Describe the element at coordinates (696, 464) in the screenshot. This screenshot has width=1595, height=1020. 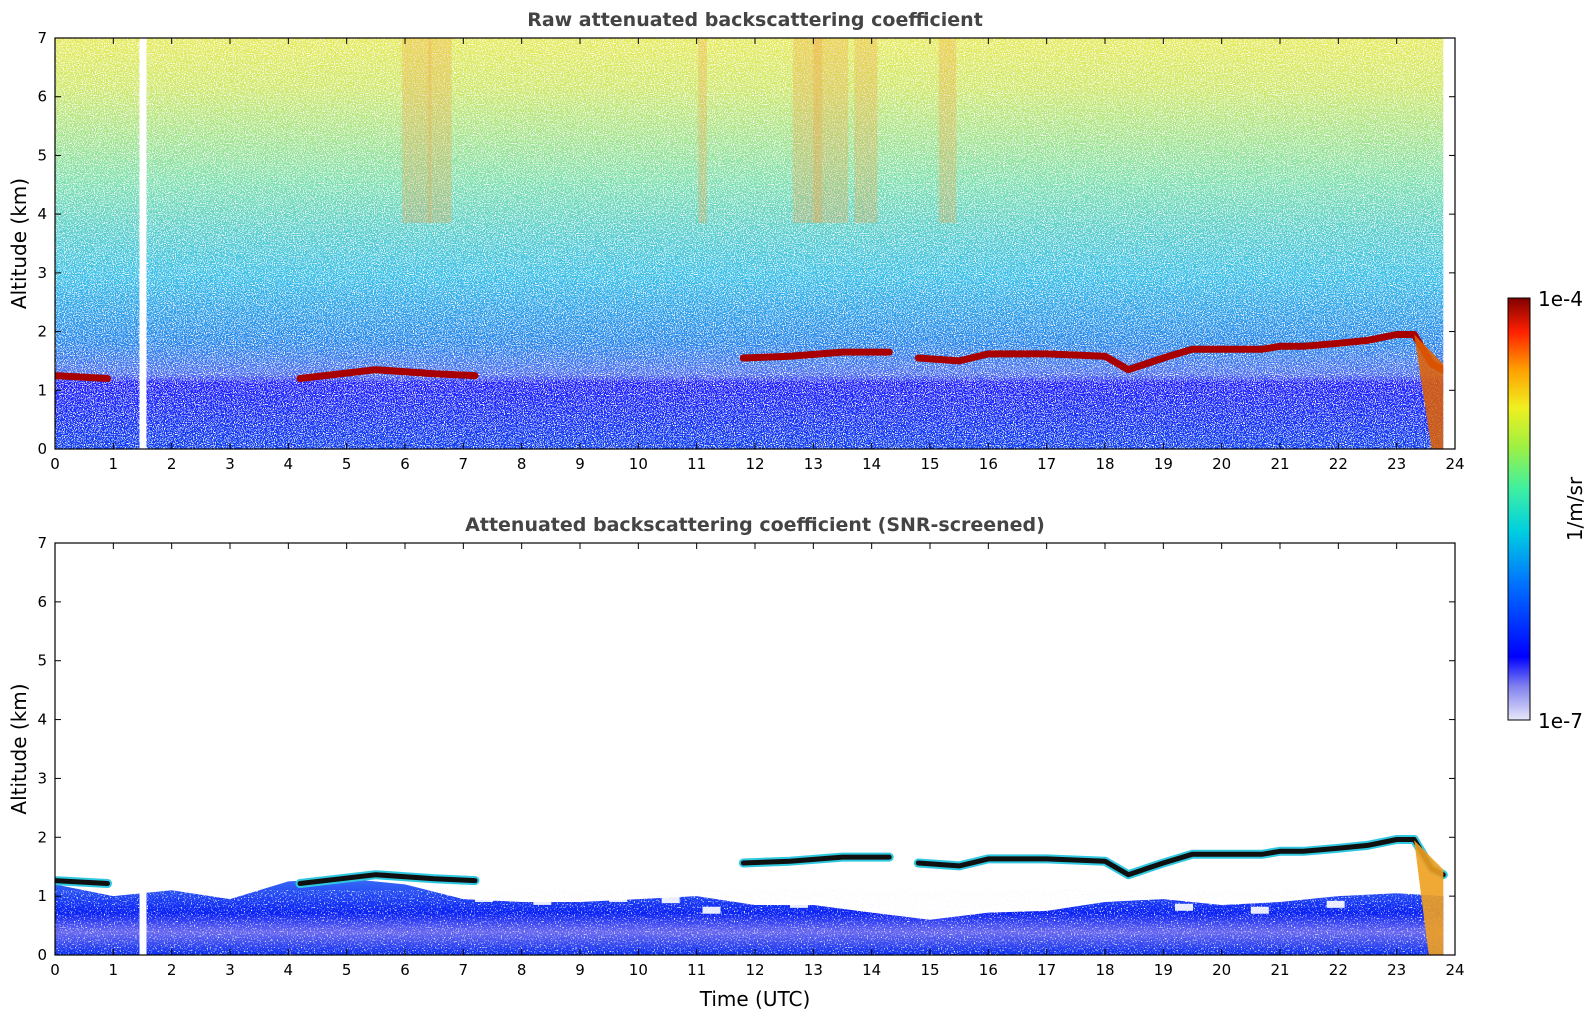
I see `x-tick-label: 11` at that location.